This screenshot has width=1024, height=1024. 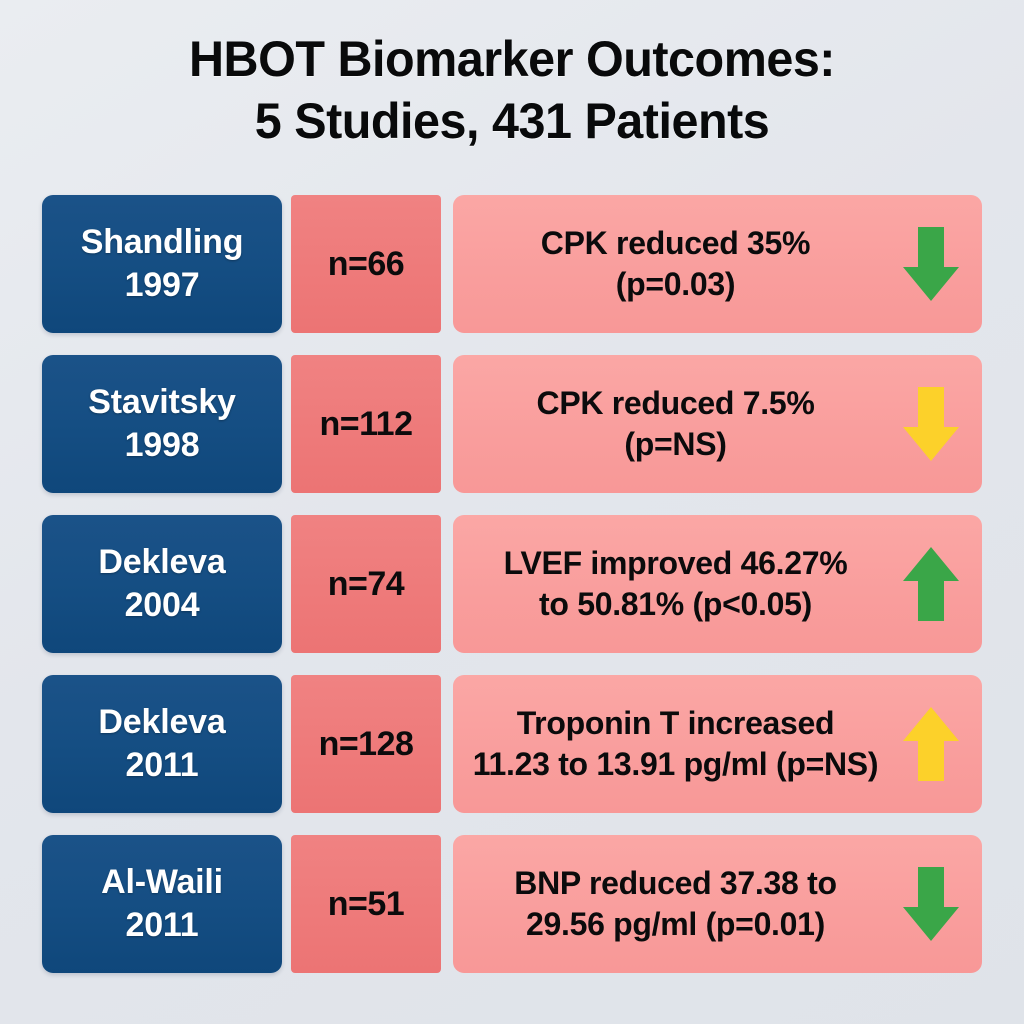 What do you see at coordinates (670, 904) in the screenshot?
I see `outcome-text: BNP reduced 37.38 to 29.56 pg/ml (p=0.01)` at bounding box center [670, 904].